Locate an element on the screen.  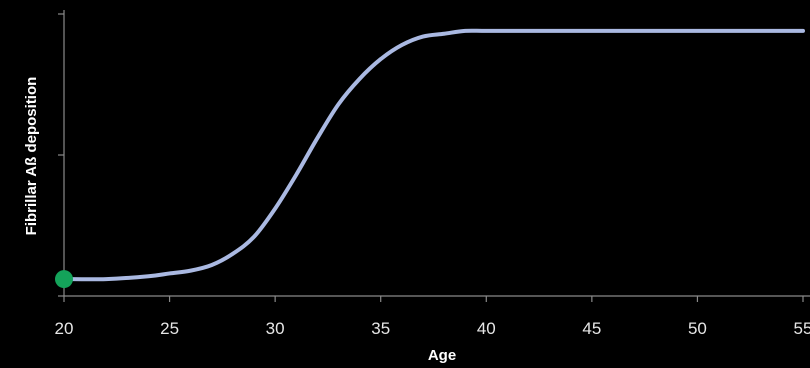
start-point-marker is located at coordinates (64, 279).